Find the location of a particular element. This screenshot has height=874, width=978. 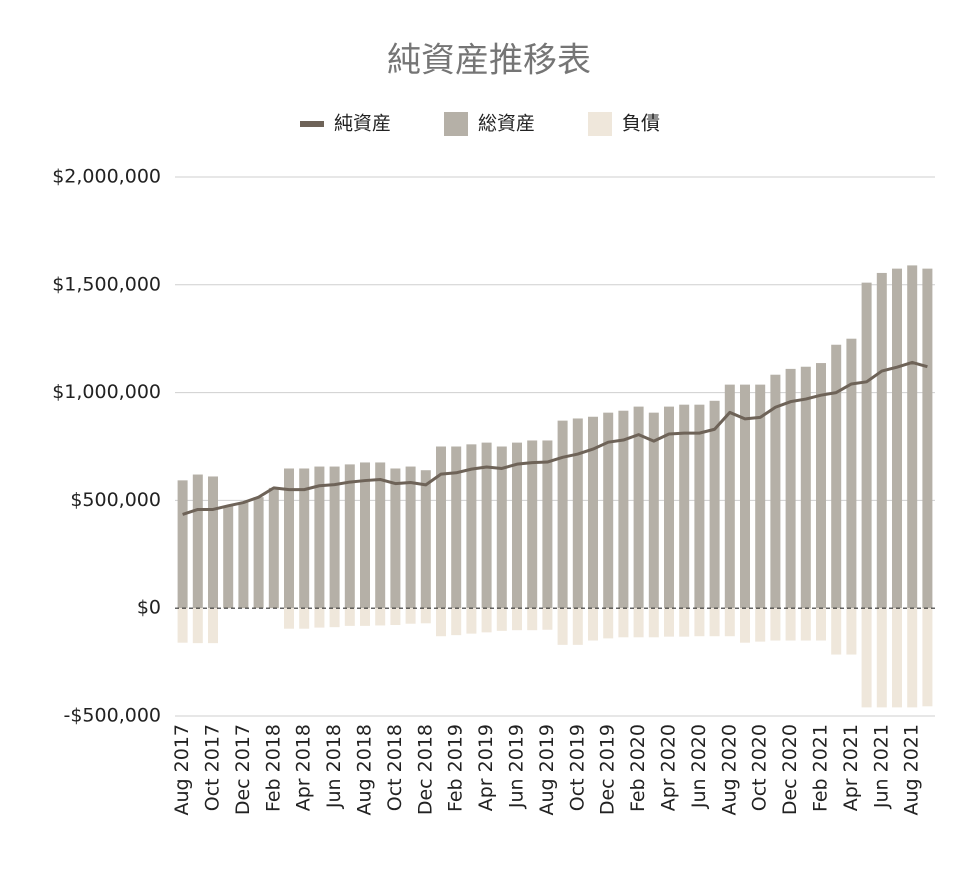

x-tick-label: Oct 2019 is located at coordinates (577, 767).